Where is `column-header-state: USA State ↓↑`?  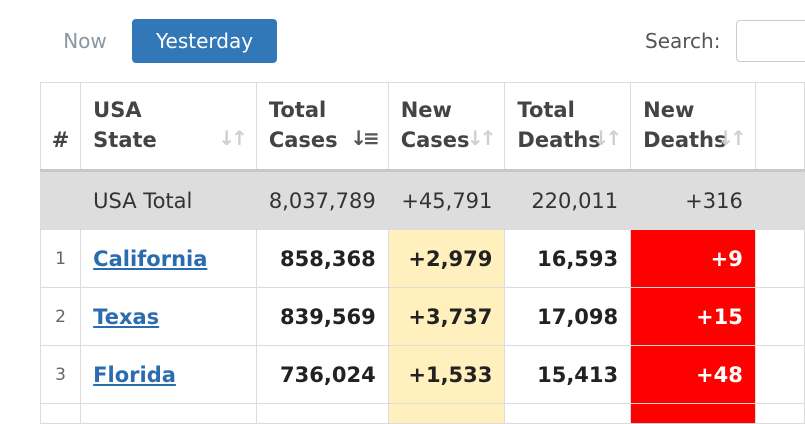 column-header-state: USA State ↓↑ is located at coordinates (168, 127).